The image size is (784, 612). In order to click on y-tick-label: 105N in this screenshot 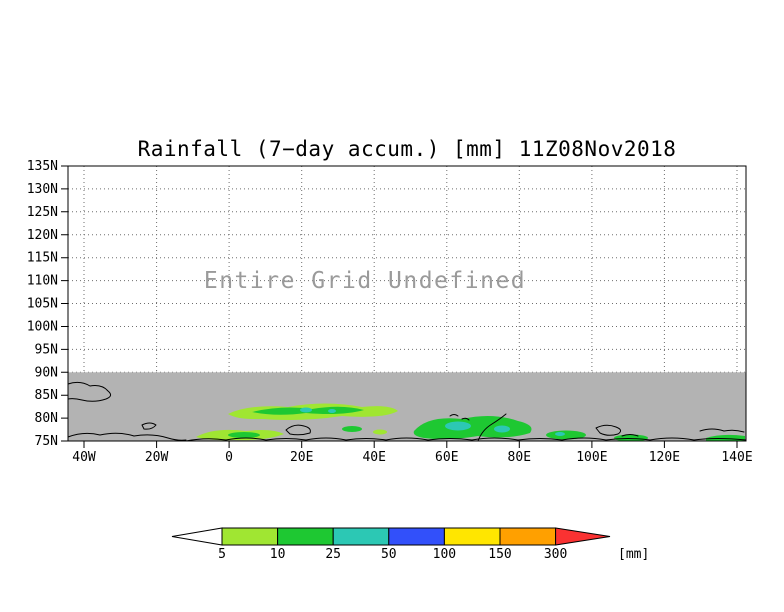, I will do `click(42, 304)`.